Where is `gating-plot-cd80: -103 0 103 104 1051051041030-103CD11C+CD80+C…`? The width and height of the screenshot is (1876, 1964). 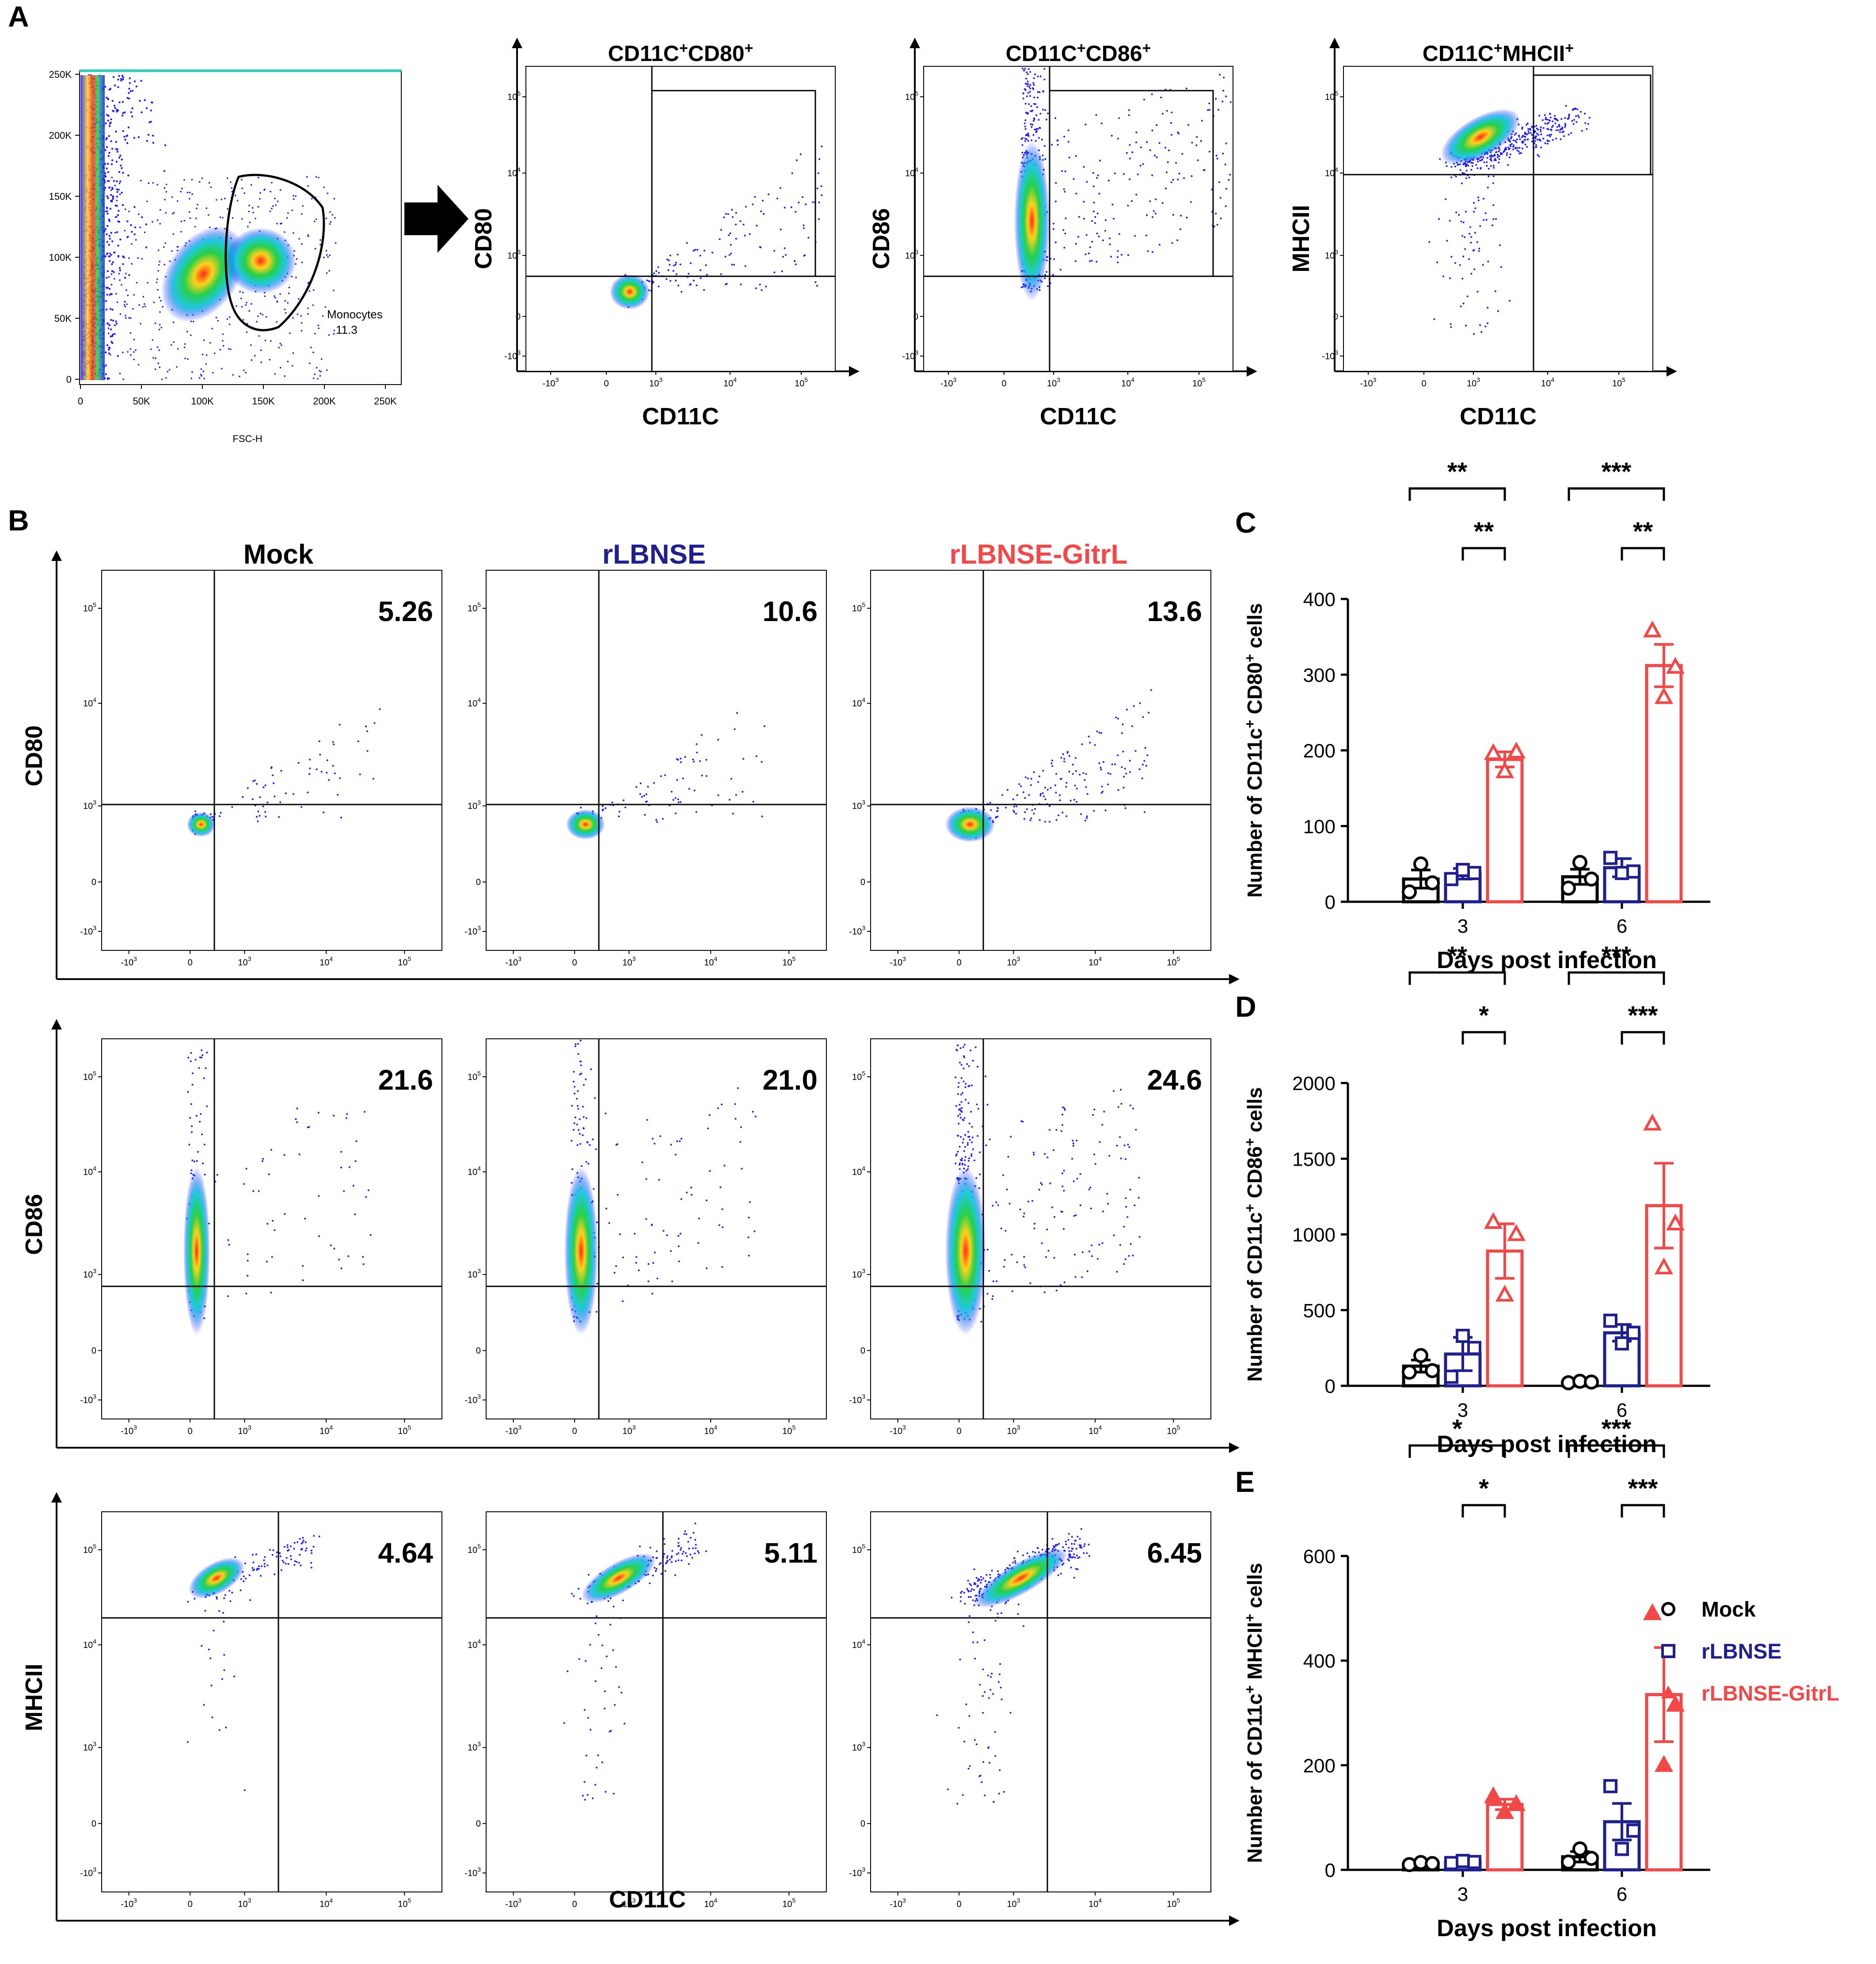 gating-plot-cd80: -103 0 103 104 1051051041030-103CD11C+CD80+C… is located at coordinates (665, 234).